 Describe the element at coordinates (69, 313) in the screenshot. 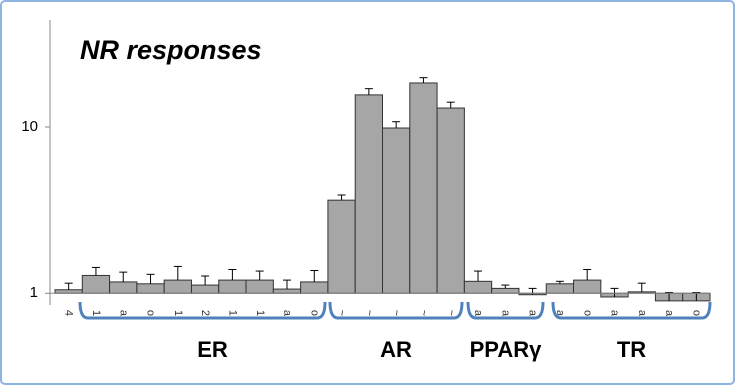

I see `x-tick-label: 4` at that location.